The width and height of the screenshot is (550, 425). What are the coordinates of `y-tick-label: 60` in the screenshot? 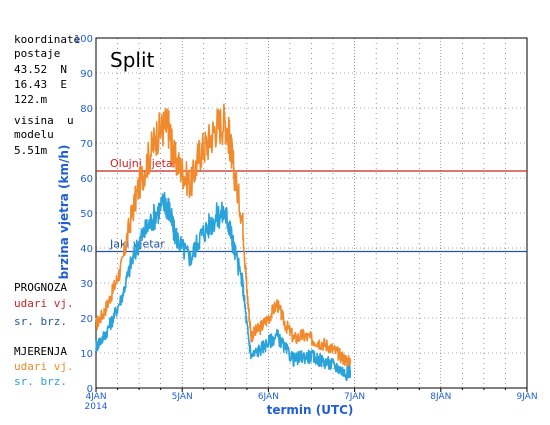 It's located at (86, 179).